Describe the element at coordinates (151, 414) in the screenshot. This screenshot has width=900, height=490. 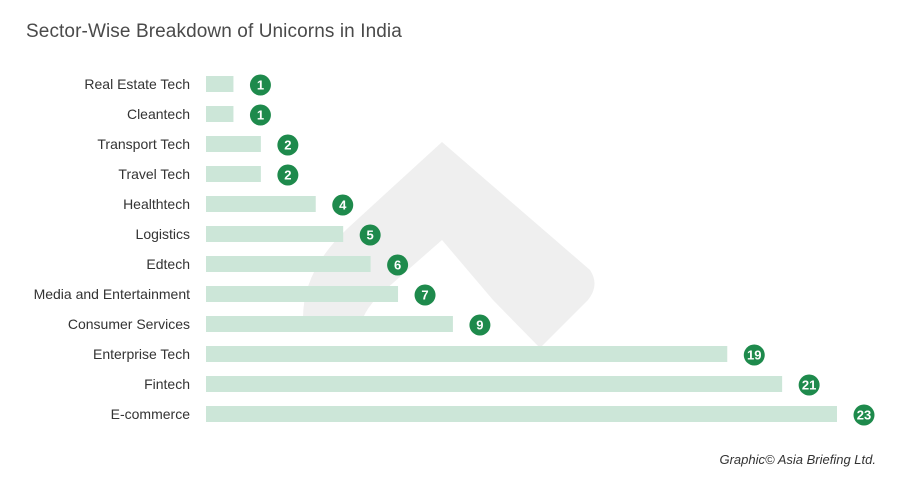
I see `category-label: E-commerce` at that location.